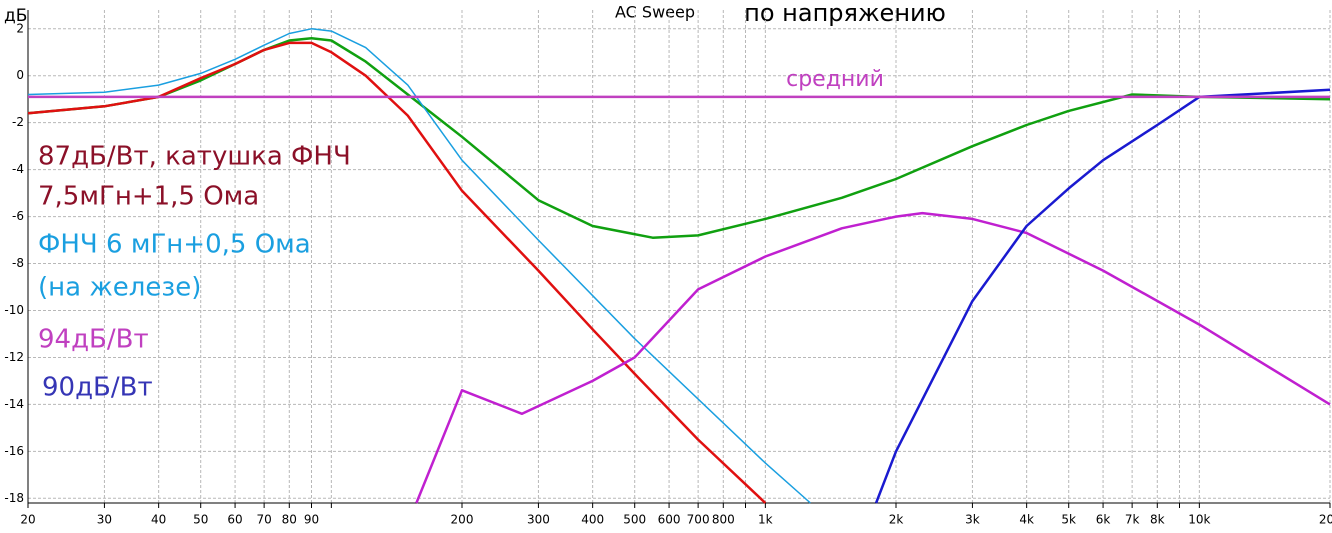 The image size is (1332, 533). What do you see at coordinates (119, 288) in the screenshot?
I see `annotation: (на железе)` at bounding box center [119, 288].